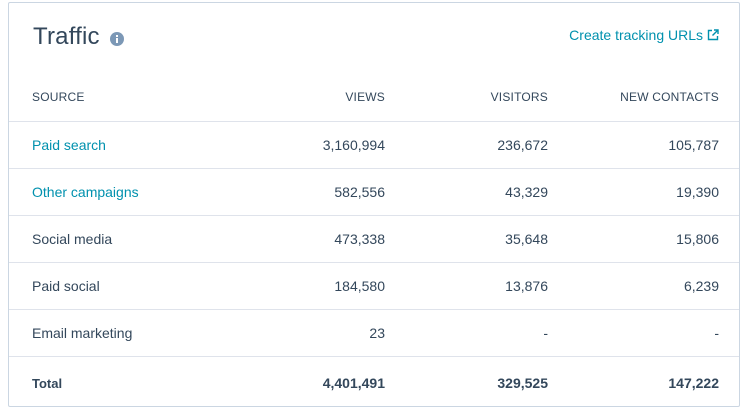 Image resolution: width=750 pixels, height=412 pixels. What do you see at coordinates (130, 97) in the screenshot?
I see `column-header-source: Source` at bounding box center [130, 97].